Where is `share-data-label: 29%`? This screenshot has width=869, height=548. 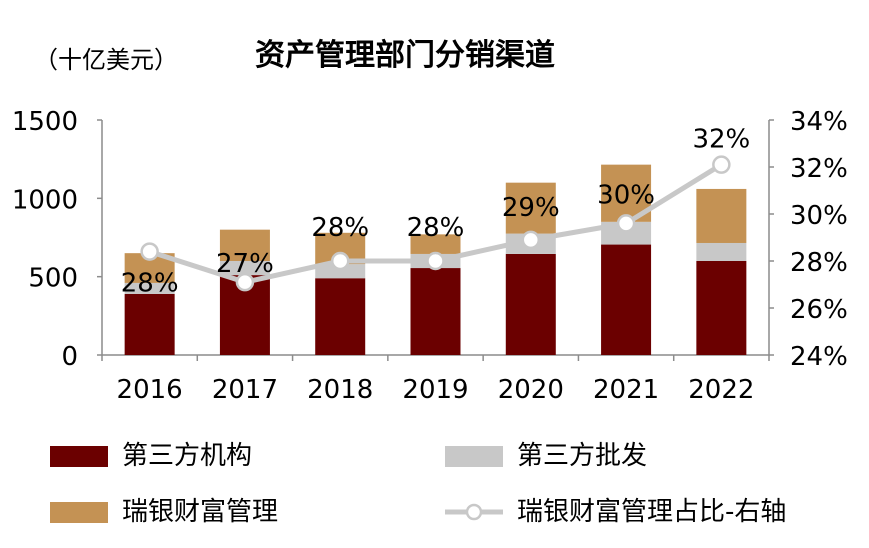
share-data-label: 29% is located at coordinates (531, 208).